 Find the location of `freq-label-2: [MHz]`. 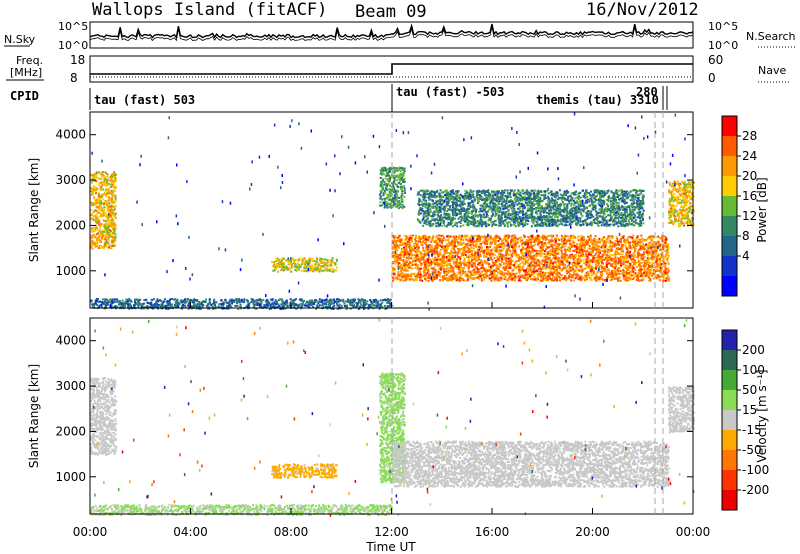

freq-label-2: [MHz] is located at coordinates (26, 72).